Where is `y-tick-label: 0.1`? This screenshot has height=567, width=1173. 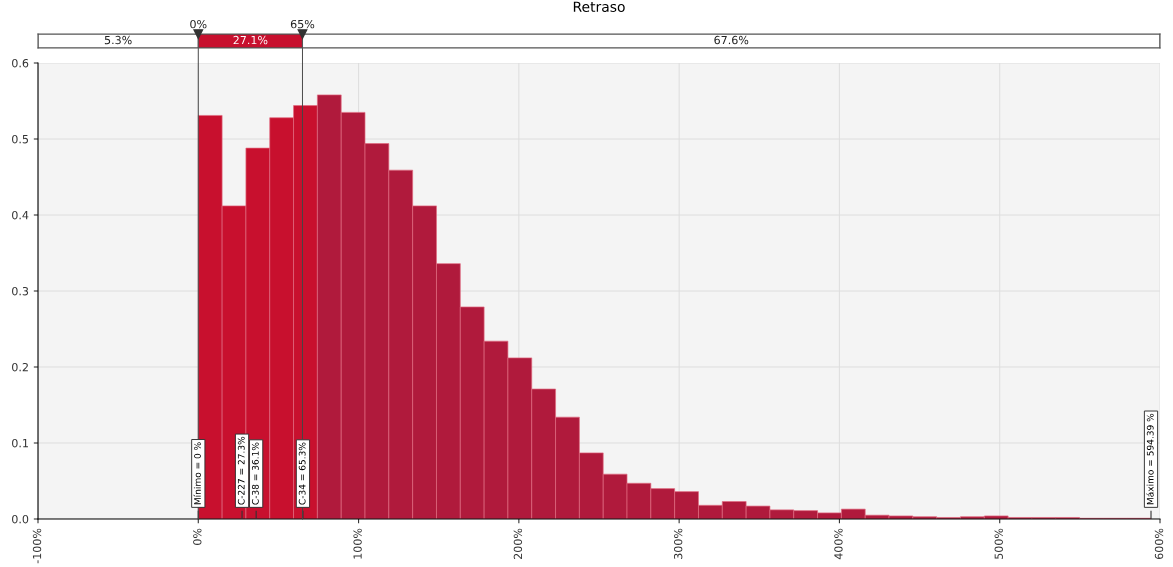
y-tick-label: 0.1 is located at coordinates (20, 443).